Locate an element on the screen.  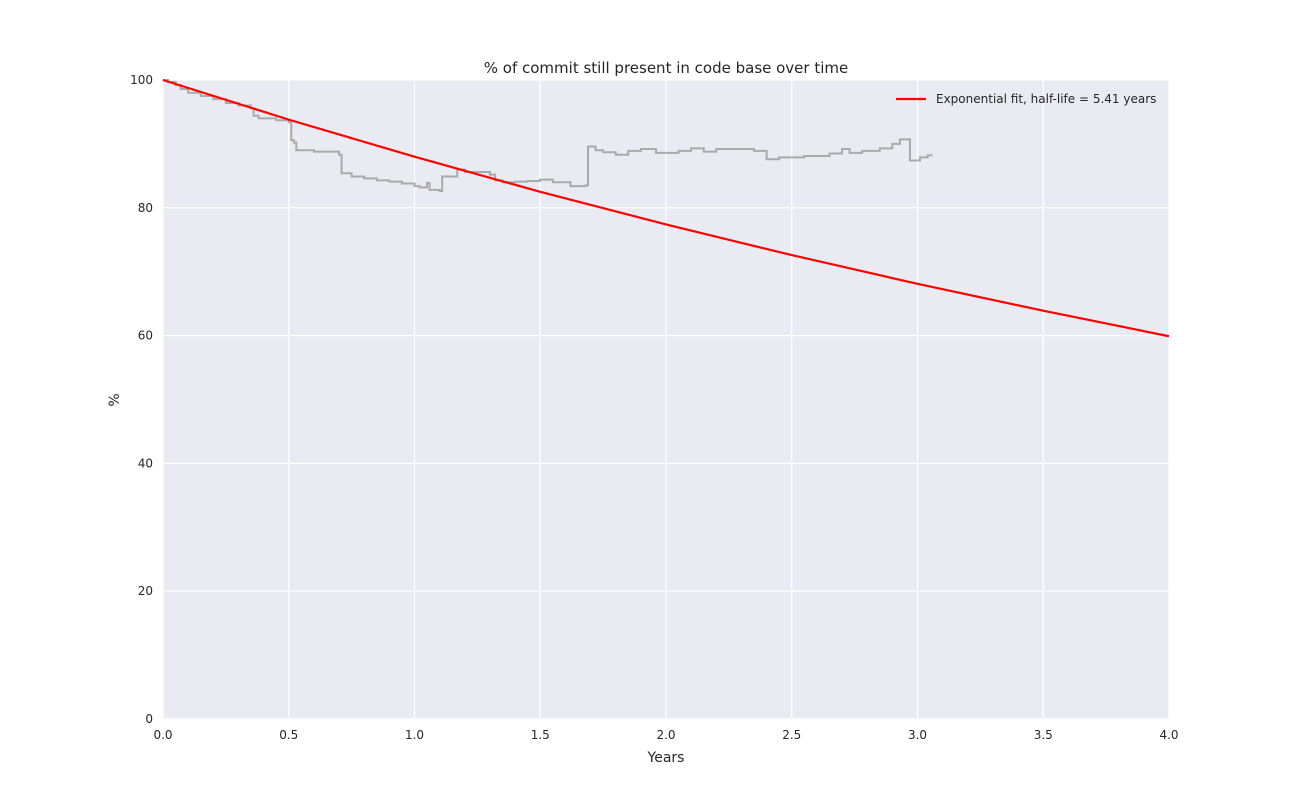
x-axis-ticks: 0.0 0.5 1.0 1.5 2.0 2.5 3.0 3.5 4.0 is located at coordinates (665, 735).